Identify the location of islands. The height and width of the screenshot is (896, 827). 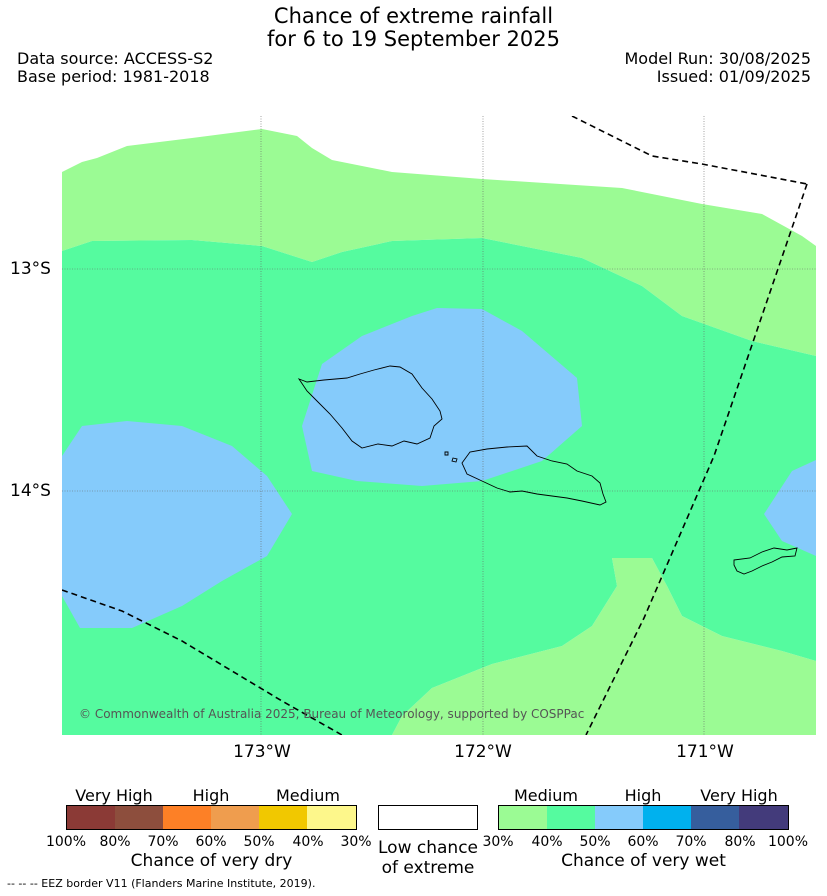
(547, 470).